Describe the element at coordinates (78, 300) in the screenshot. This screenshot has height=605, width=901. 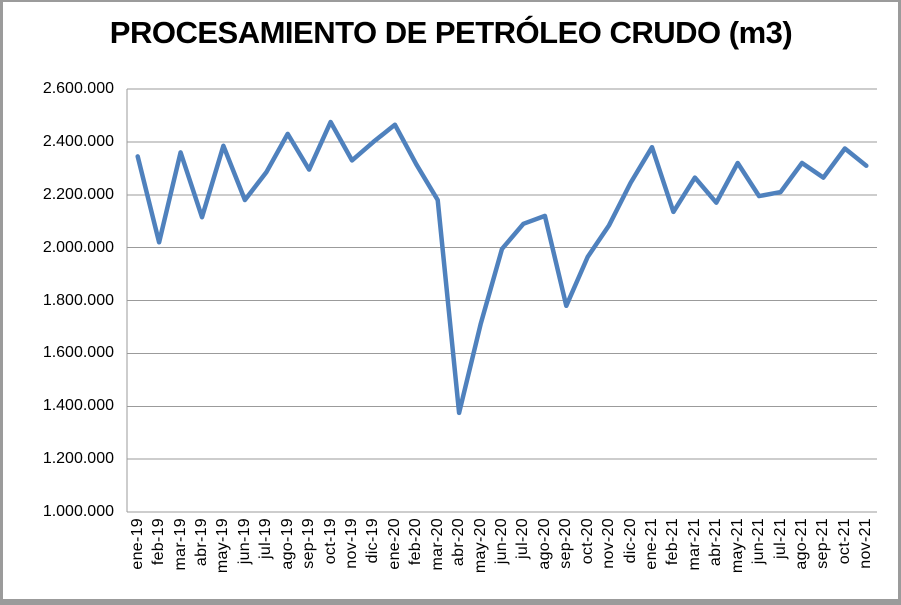
I see `y-axis-tick-label: 1.800.000` at that location.